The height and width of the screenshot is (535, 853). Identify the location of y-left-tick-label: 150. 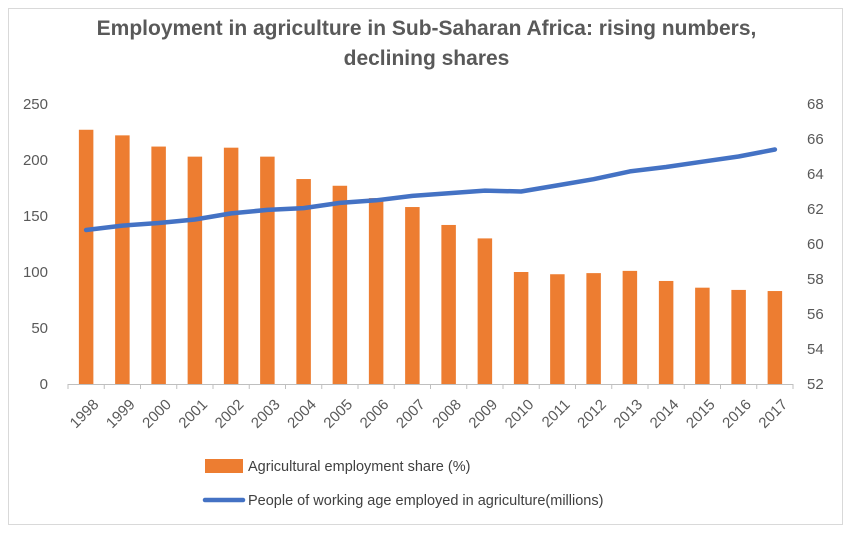
(35, 216).